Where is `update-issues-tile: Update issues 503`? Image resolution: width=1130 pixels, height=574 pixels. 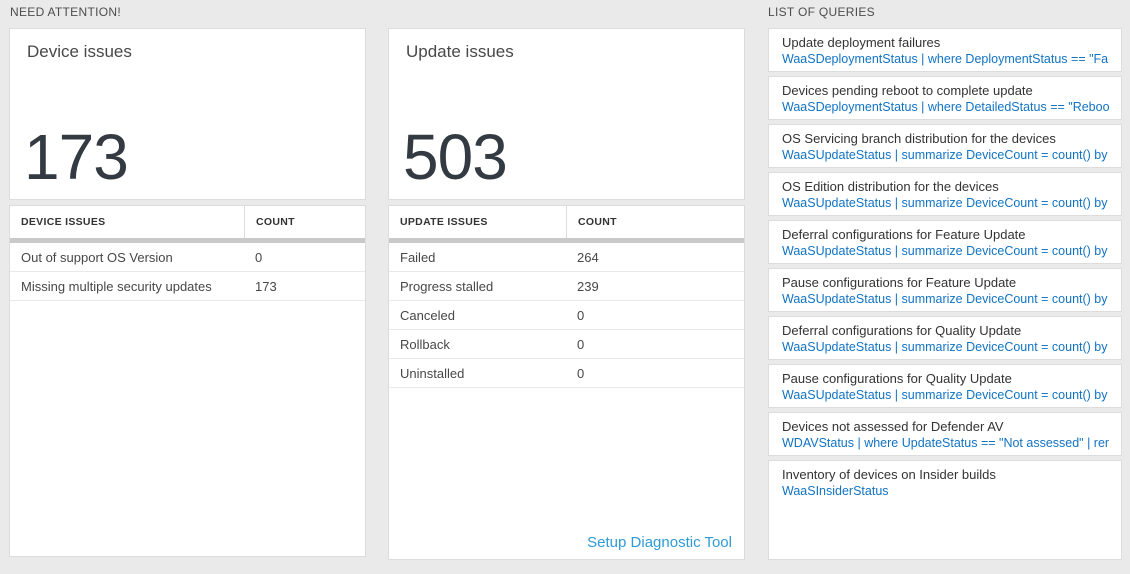
update-issues-tile: Update issues 503 is located at coordinates (566, 114).